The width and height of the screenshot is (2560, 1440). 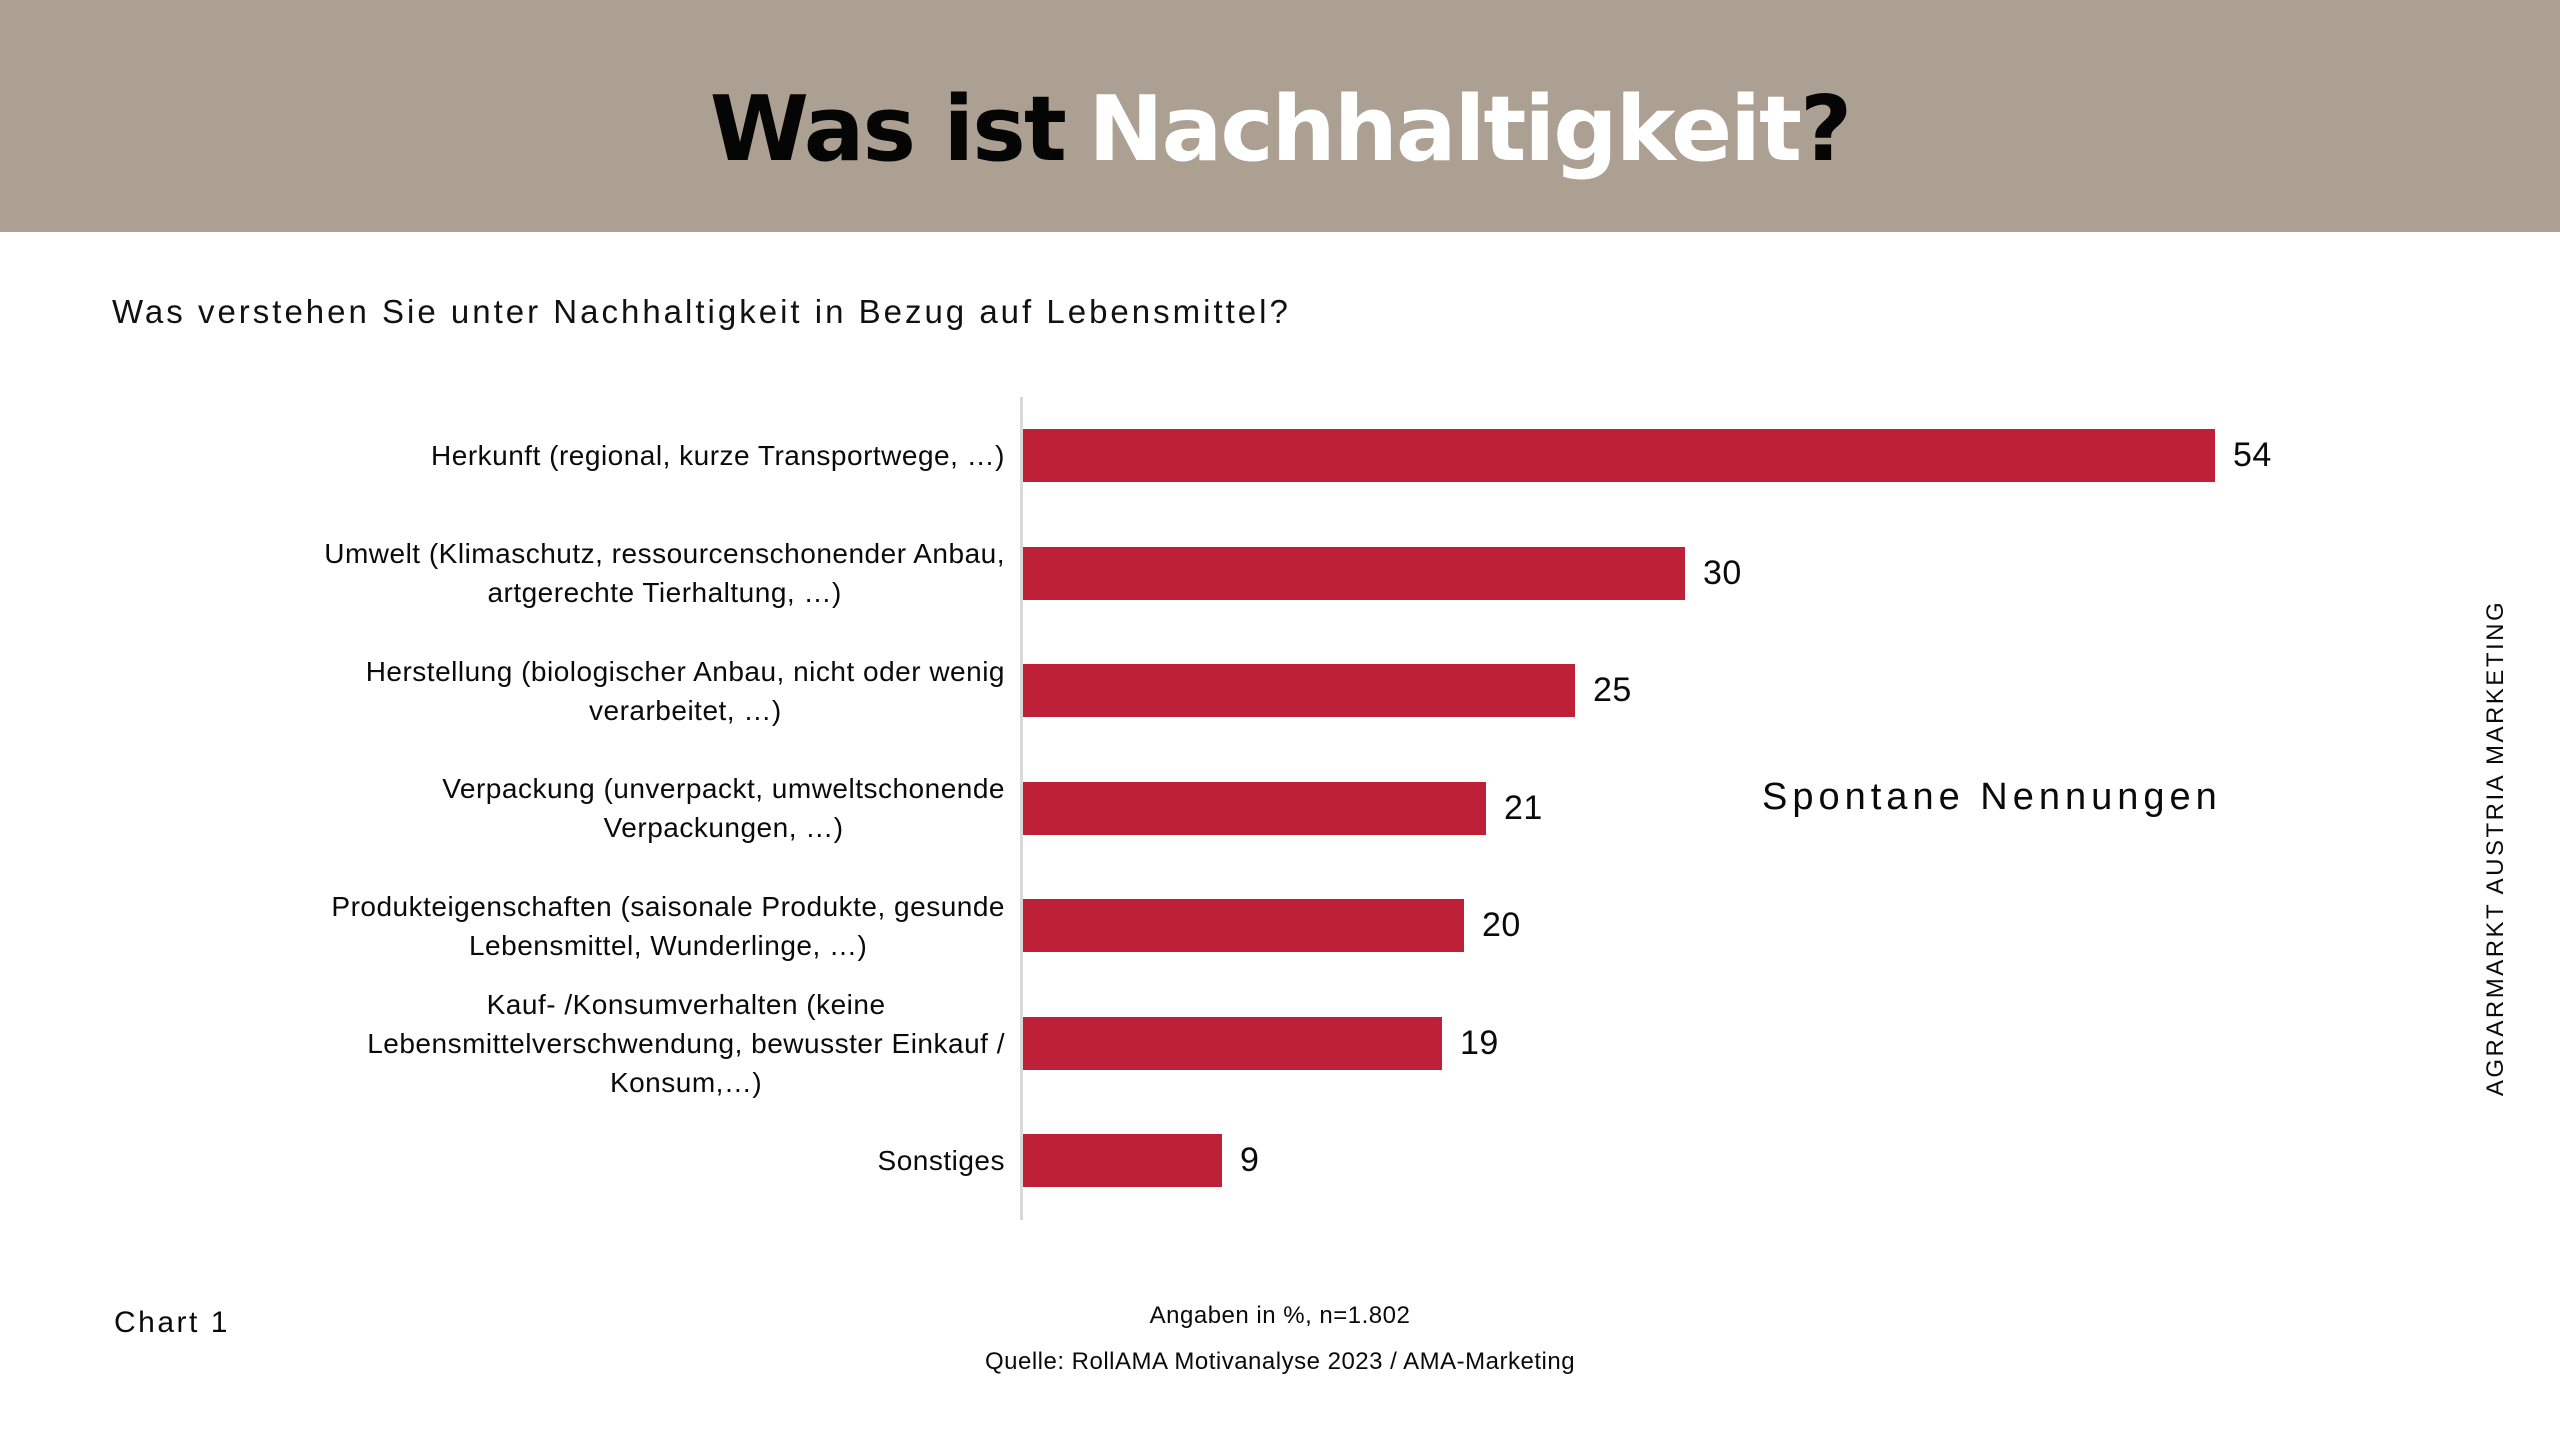 I want to click on value-label: 9, so click(x=1250, y=1160).